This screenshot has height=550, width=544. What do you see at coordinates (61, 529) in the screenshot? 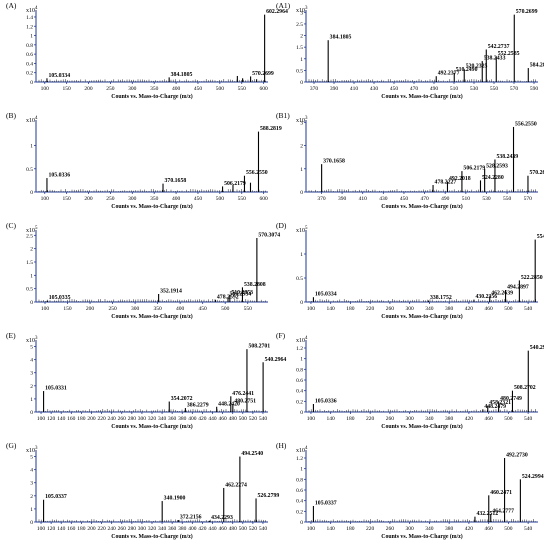
I see `x-tick-label: 140` at bounding box center [61, 529].